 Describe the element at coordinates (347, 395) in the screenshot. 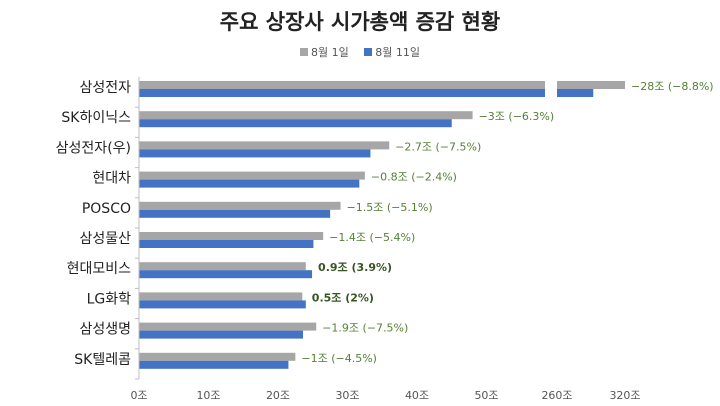

I see `x-tick-label: 30조` at that location.